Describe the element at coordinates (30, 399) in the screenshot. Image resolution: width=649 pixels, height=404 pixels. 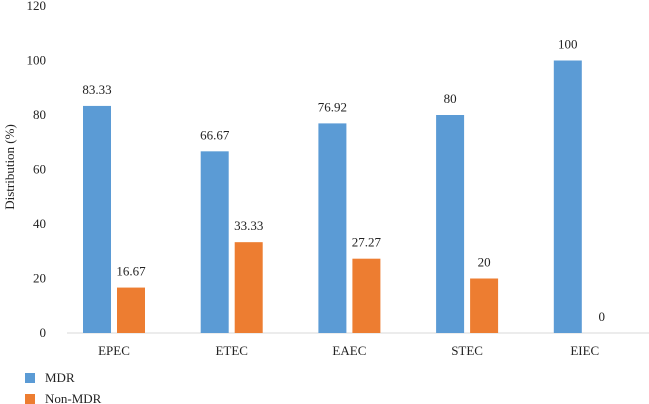
I see `legend-swatch-non-mdr` at that location.